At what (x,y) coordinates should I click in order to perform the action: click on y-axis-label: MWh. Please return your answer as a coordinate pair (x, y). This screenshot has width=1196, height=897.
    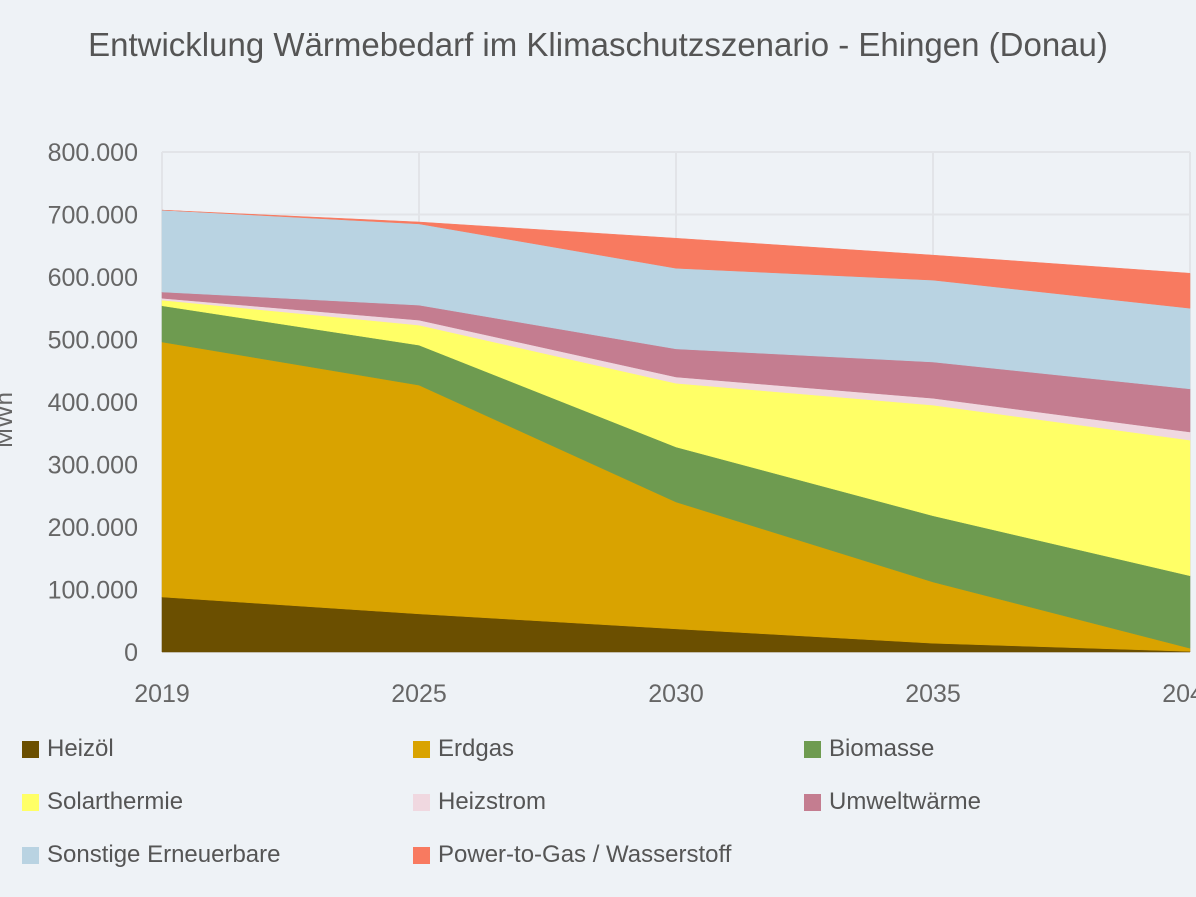
    Looking at the image, I should click on (9, 420).